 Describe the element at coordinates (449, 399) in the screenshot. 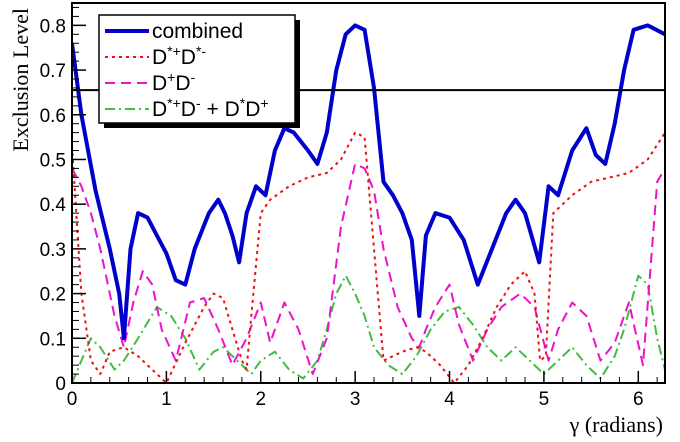

I see `x-tick-label: 4` at that location.